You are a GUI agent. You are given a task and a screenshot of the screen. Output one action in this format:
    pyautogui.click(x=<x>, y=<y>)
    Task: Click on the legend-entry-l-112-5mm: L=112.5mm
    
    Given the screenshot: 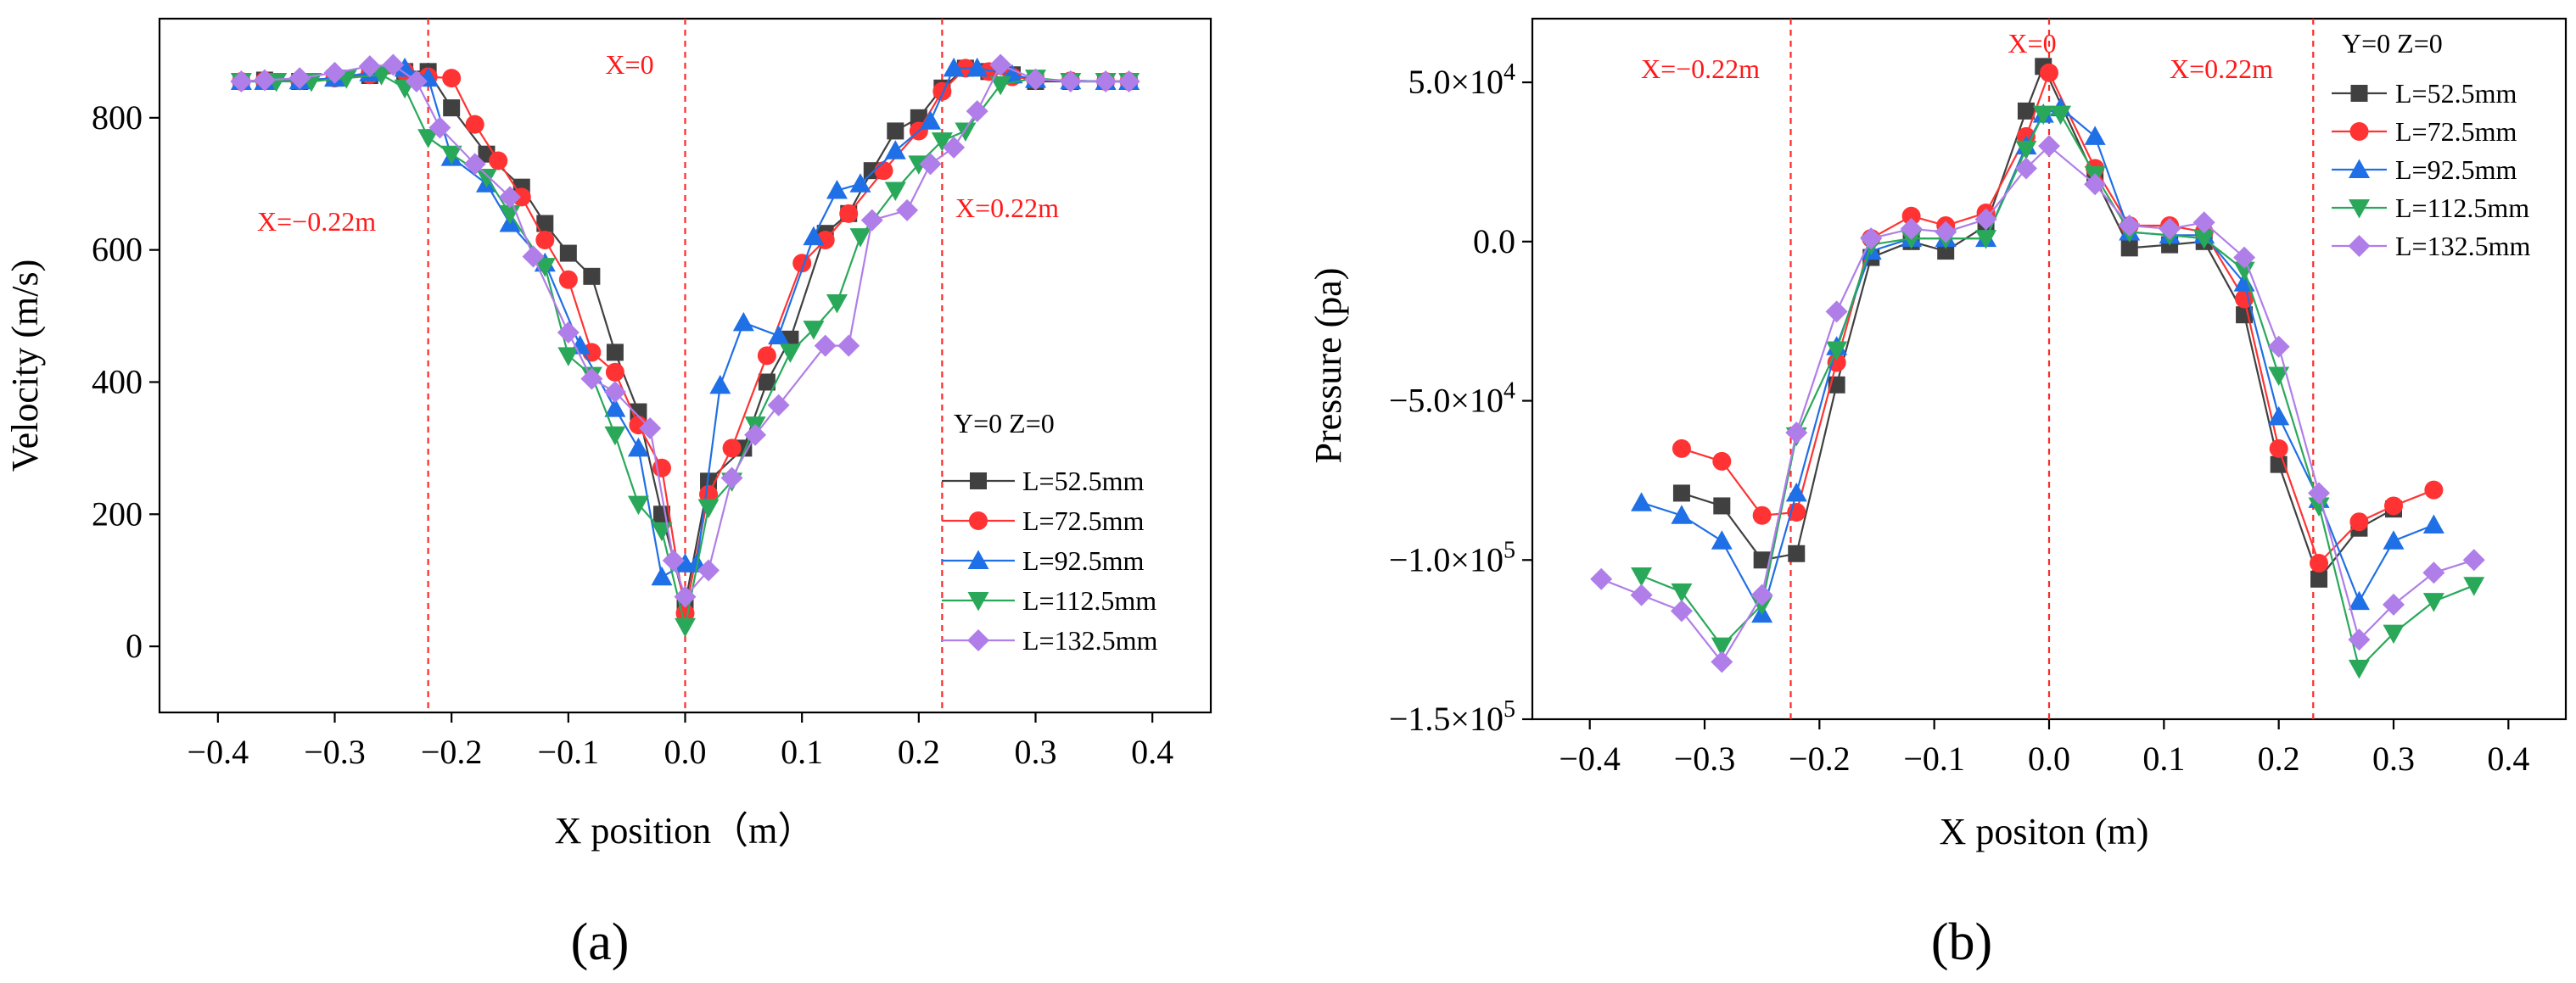 What is the action you would take?
    pyautogui.click(x=2431, y=208)
    